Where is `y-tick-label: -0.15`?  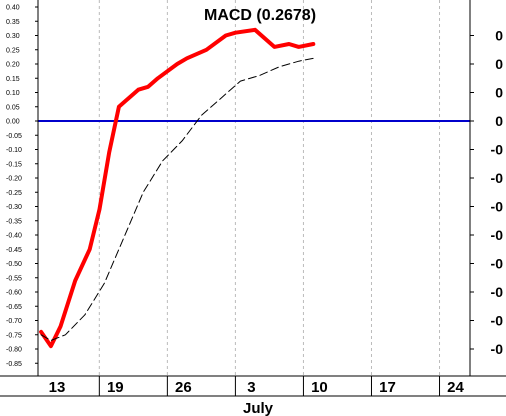 y-tick-label: -0.15 is located at coordinates (14, 164).